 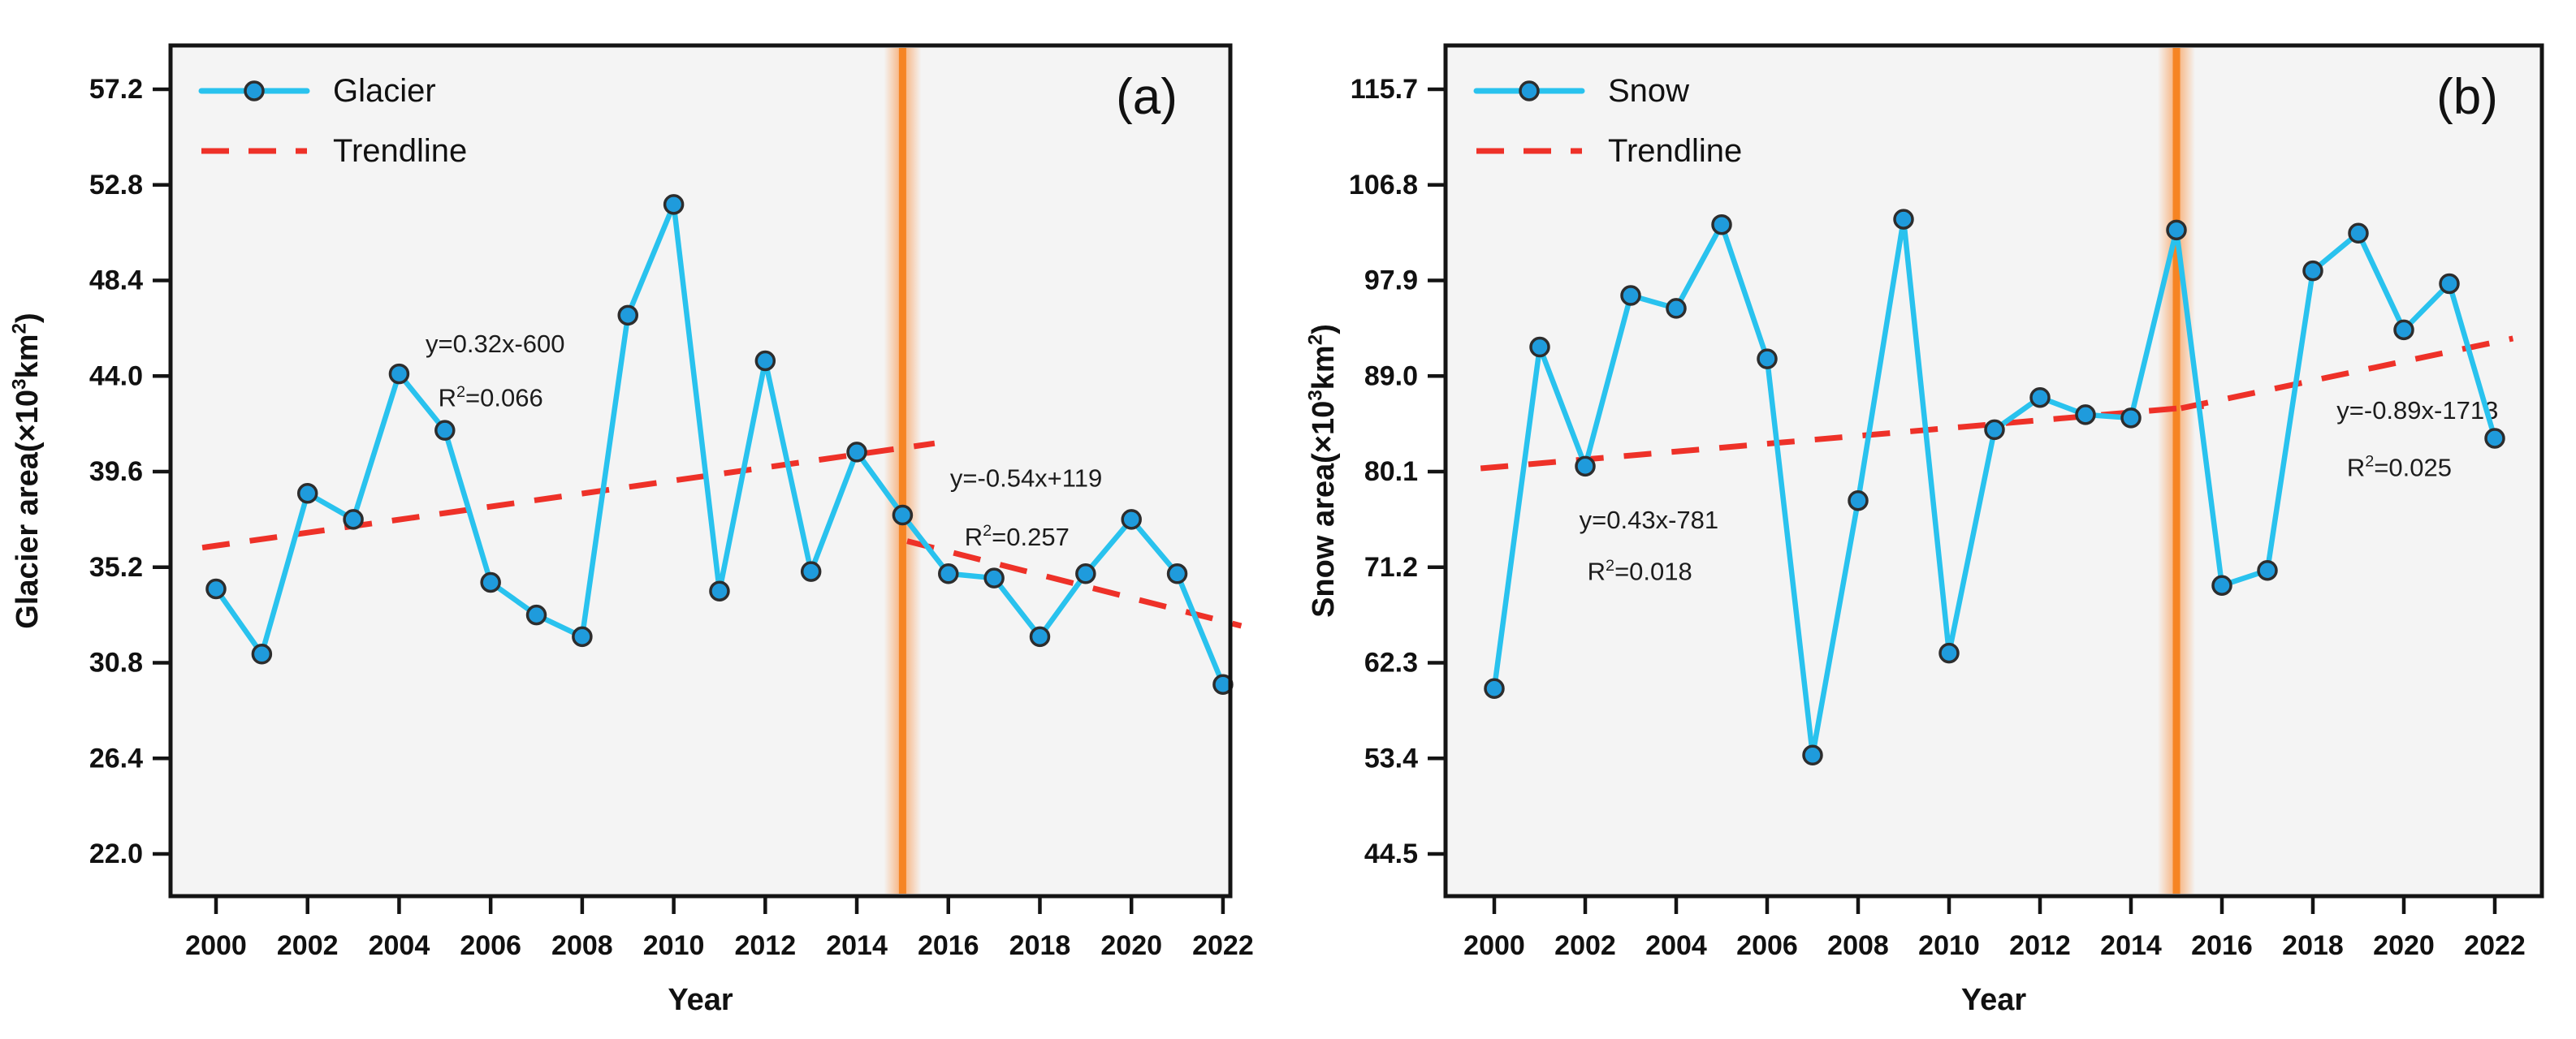 I want to click on panel-label: (a), so click(x=1147, y=97).